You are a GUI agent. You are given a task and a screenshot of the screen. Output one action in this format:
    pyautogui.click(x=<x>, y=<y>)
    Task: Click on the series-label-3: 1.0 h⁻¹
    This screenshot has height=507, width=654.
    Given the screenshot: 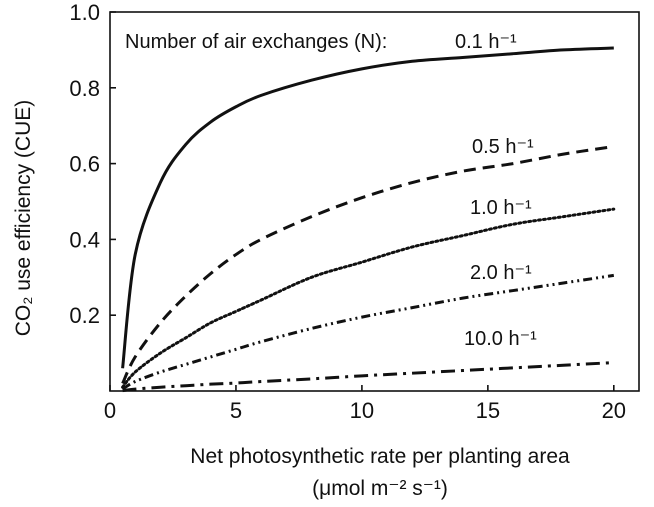 What is the action you would take?
    pyautogui.click(x=501, y=208)
    